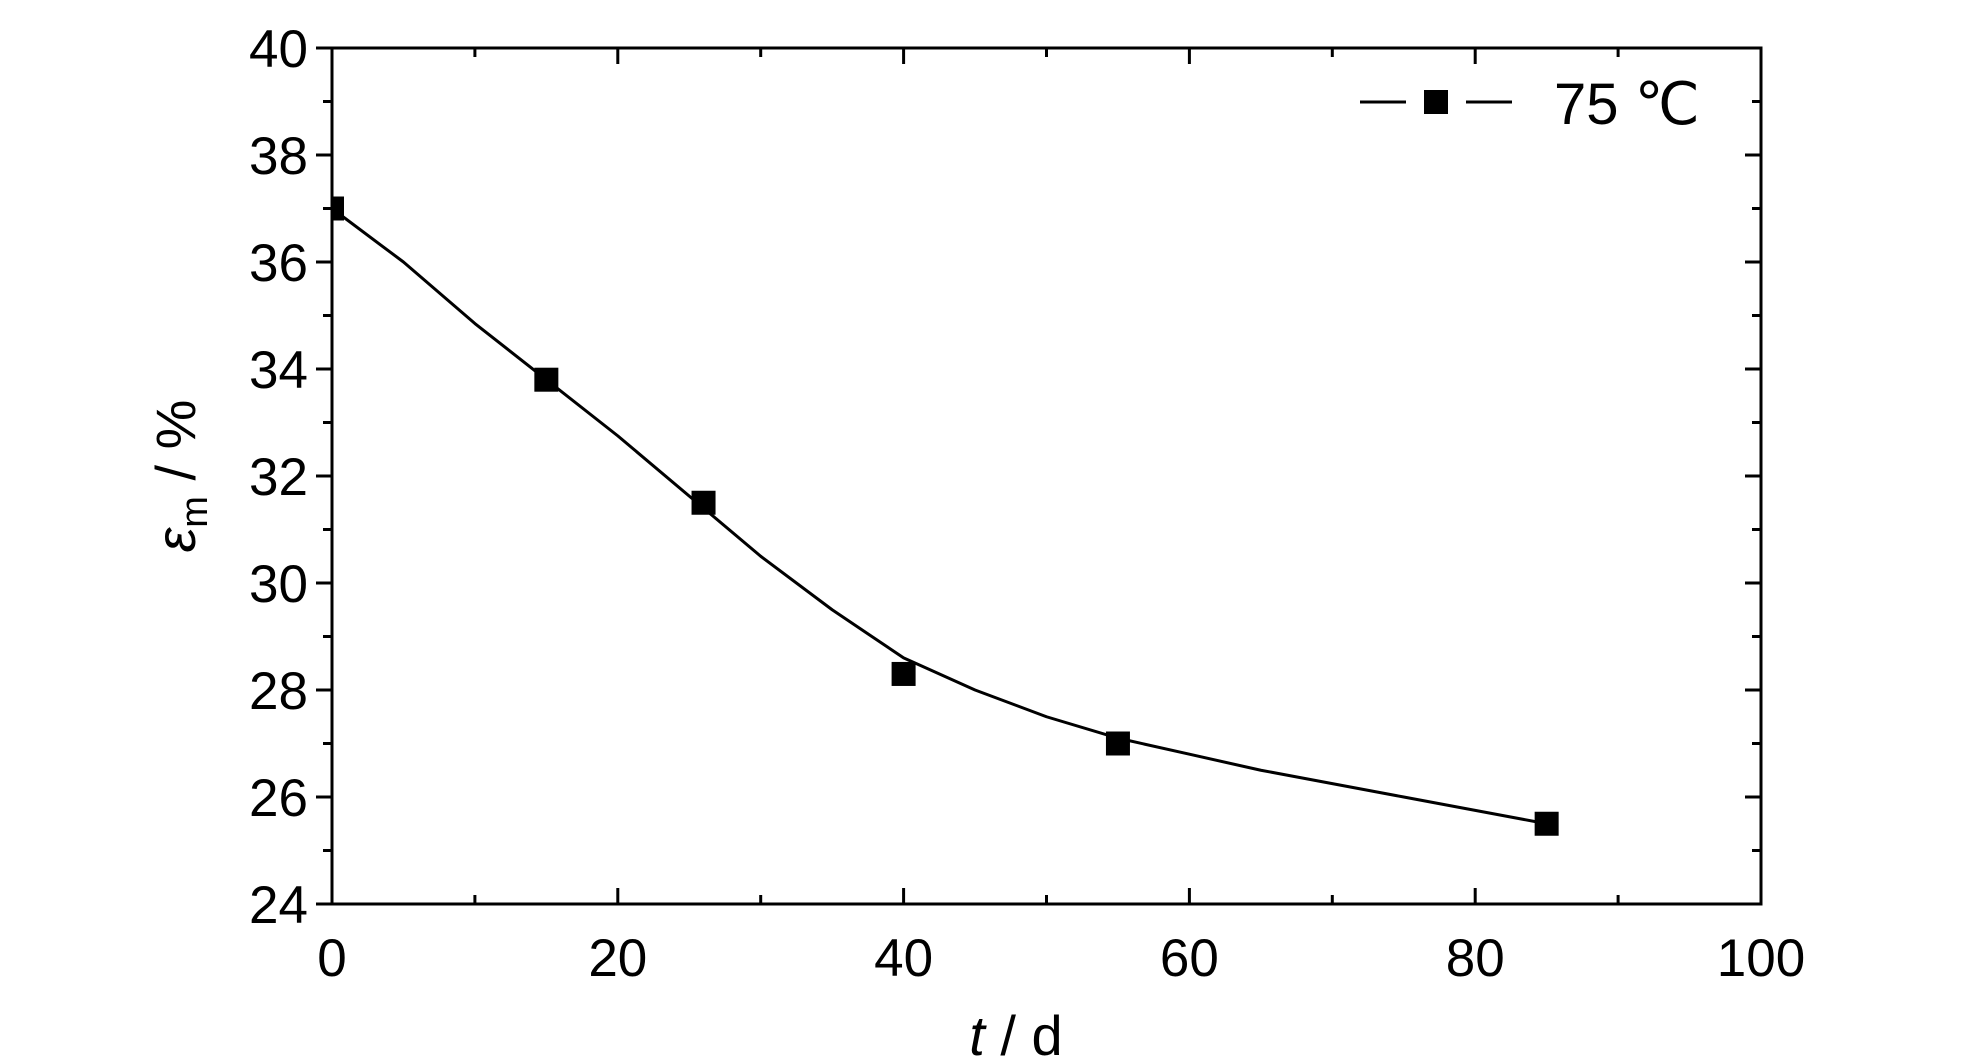 The image size is (1984, 1062). I want to click on y-tick-label: 32, so click(278, 477).